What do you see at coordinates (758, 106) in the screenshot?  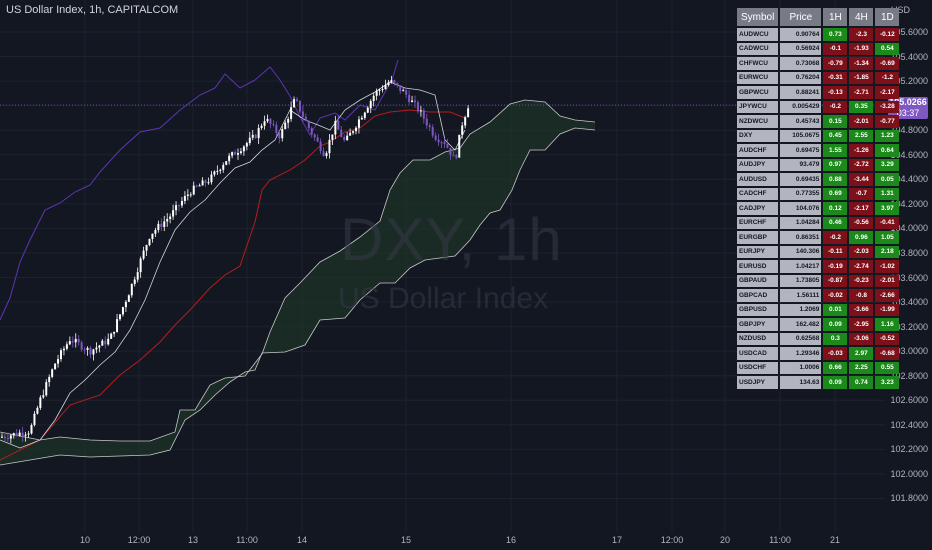 I see `cell-symbol: JPYWCU` at bounding box center [758, 106].